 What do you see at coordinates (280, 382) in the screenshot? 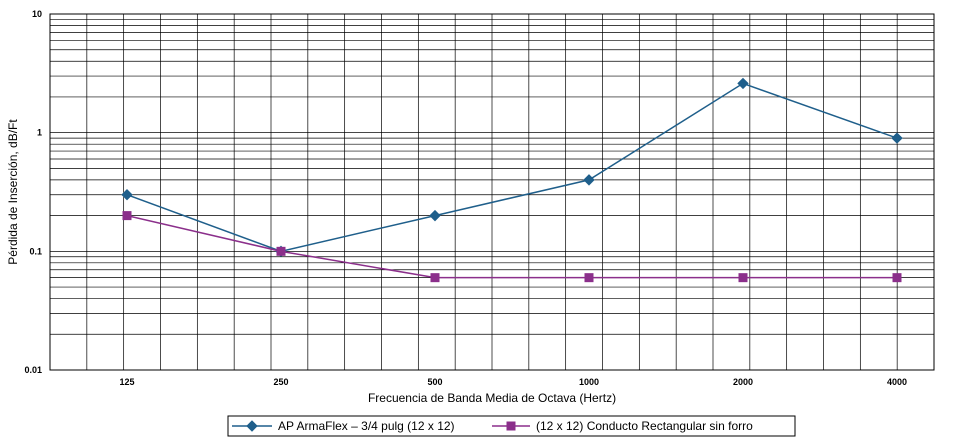
I see `x-tick-label: 250` at bounding box center [280, 382].